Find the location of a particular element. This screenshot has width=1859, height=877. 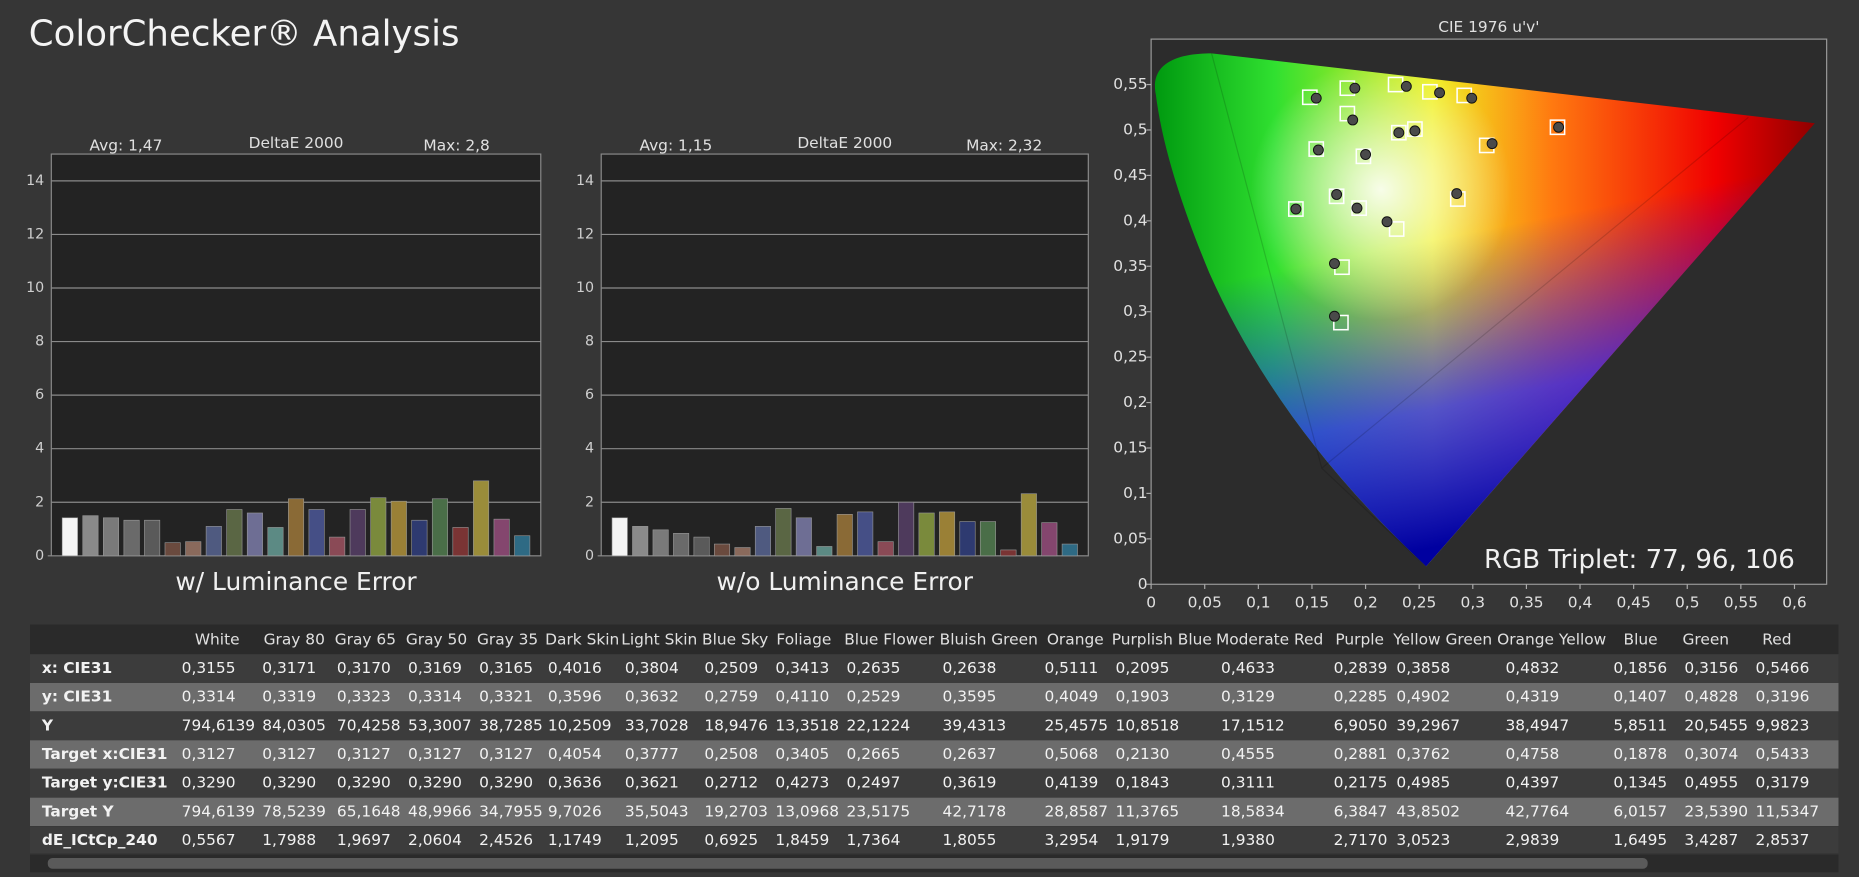

cell: 17,1512 is located at coordinates (1253, 725).